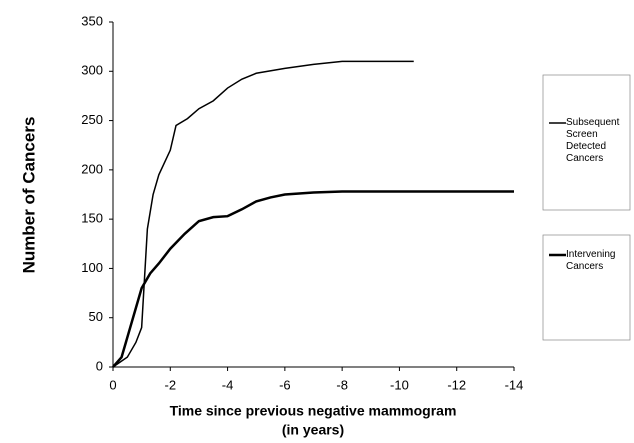  What do you see at coordinates (591, 260) in the screenshot?
I see `legend-label: Intervening Cancers` at bounding box center [591, 260].